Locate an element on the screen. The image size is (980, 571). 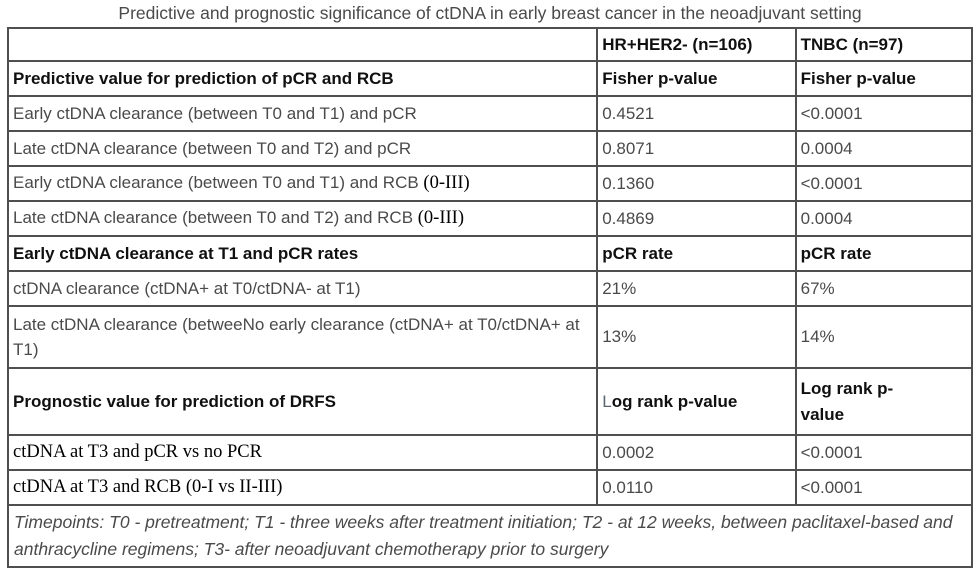
log-rank-rest: og rank p-value is located at coordinates (674, 401).